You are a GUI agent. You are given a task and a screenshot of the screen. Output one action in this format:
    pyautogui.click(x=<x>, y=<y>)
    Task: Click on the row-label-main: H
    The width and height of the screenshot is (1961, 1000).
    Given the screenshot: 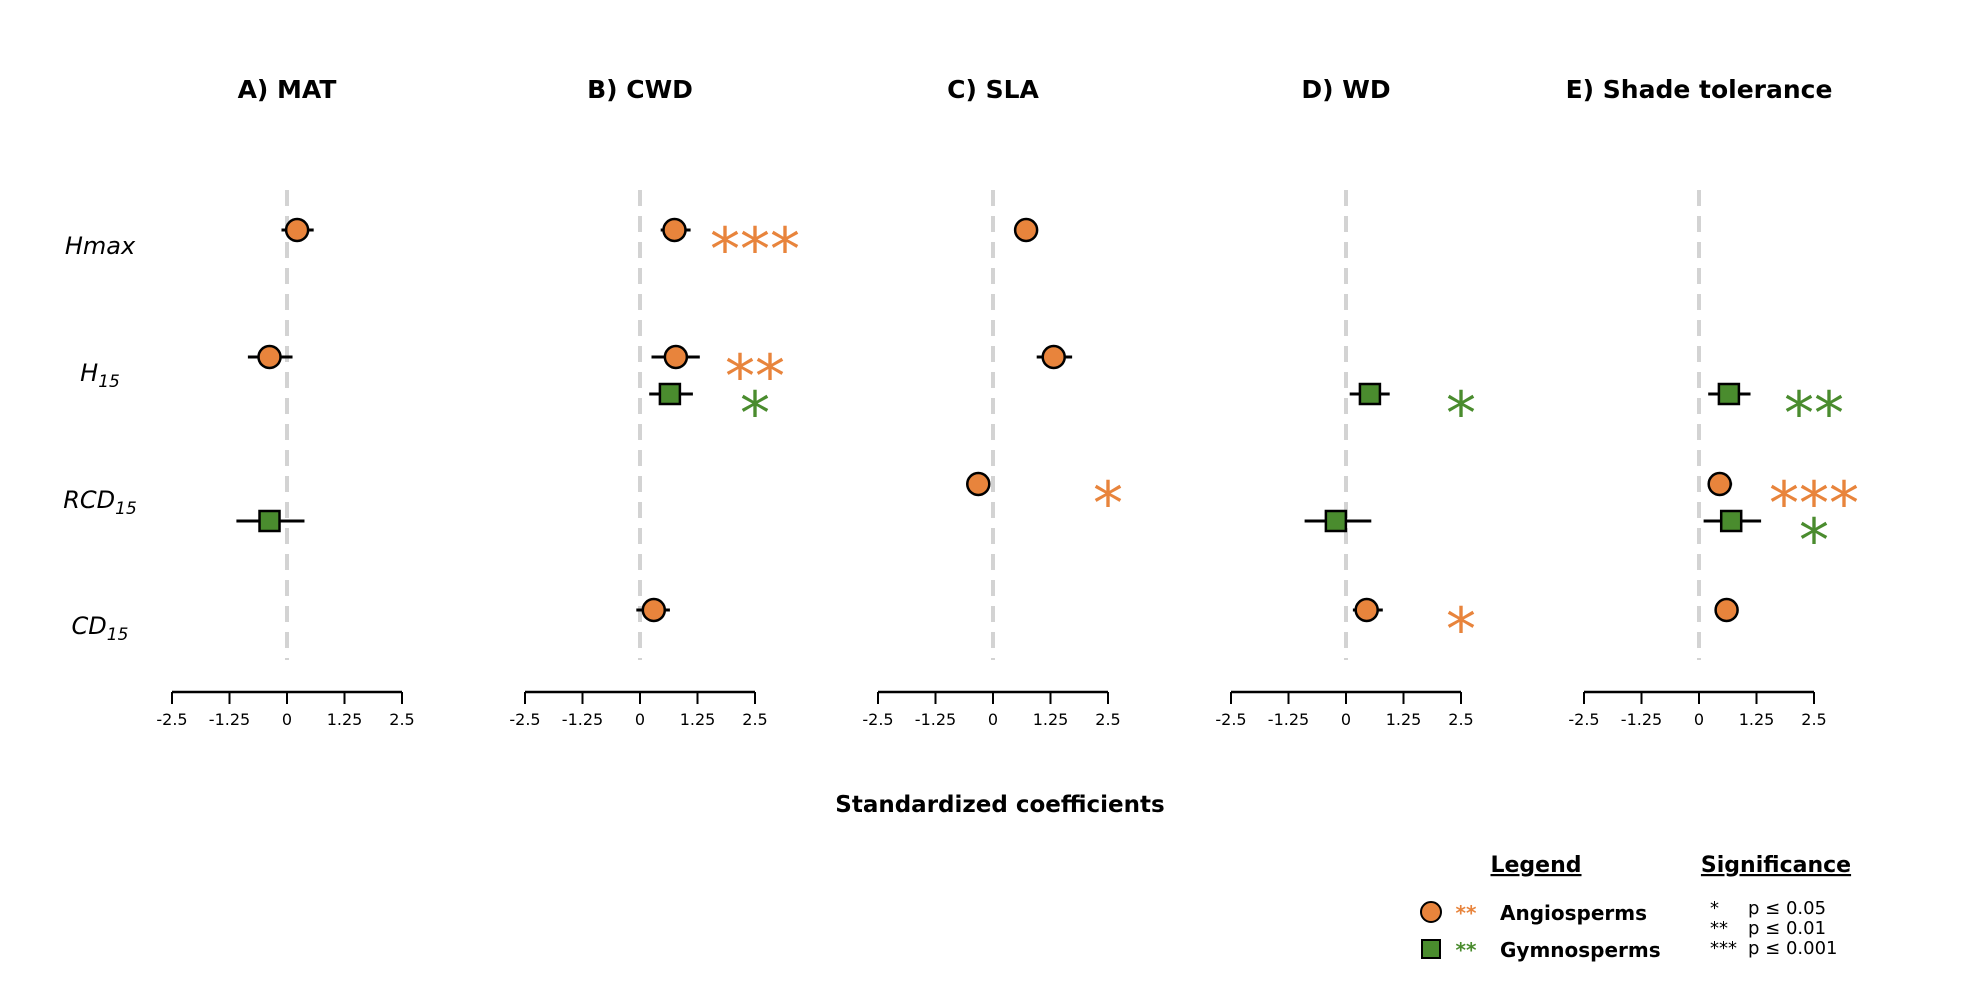 What is the action you would take?
    pyautogui.click(x=89, y=373)
    